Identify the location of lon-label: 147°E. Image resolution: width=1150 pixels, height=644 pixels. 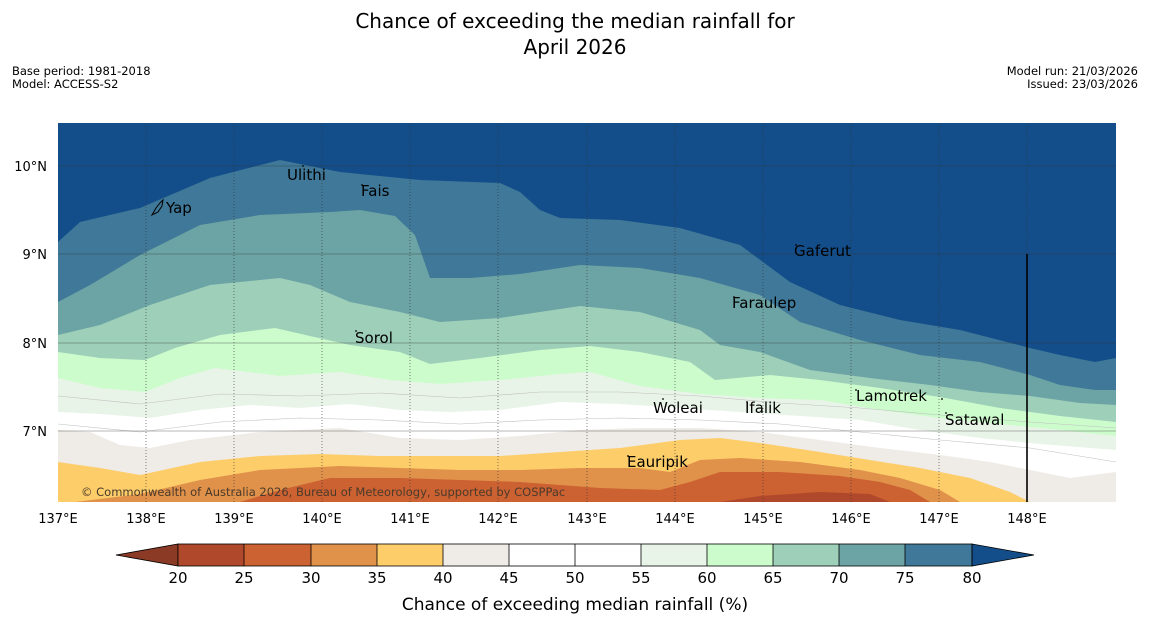
(939, 519).